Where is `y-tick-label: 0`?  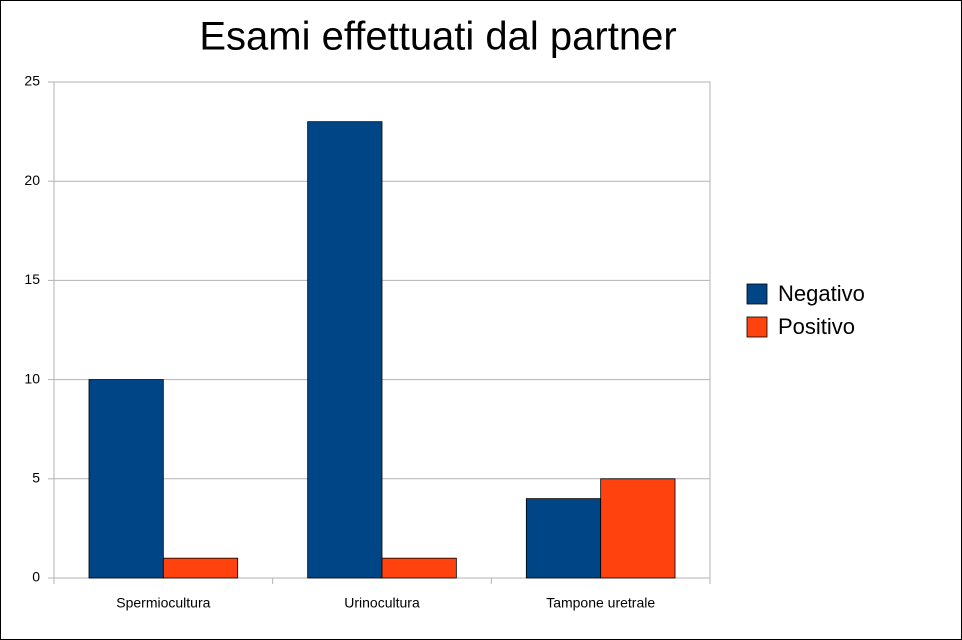
y-tick-label: 0 is located at coordinates (36, 577).